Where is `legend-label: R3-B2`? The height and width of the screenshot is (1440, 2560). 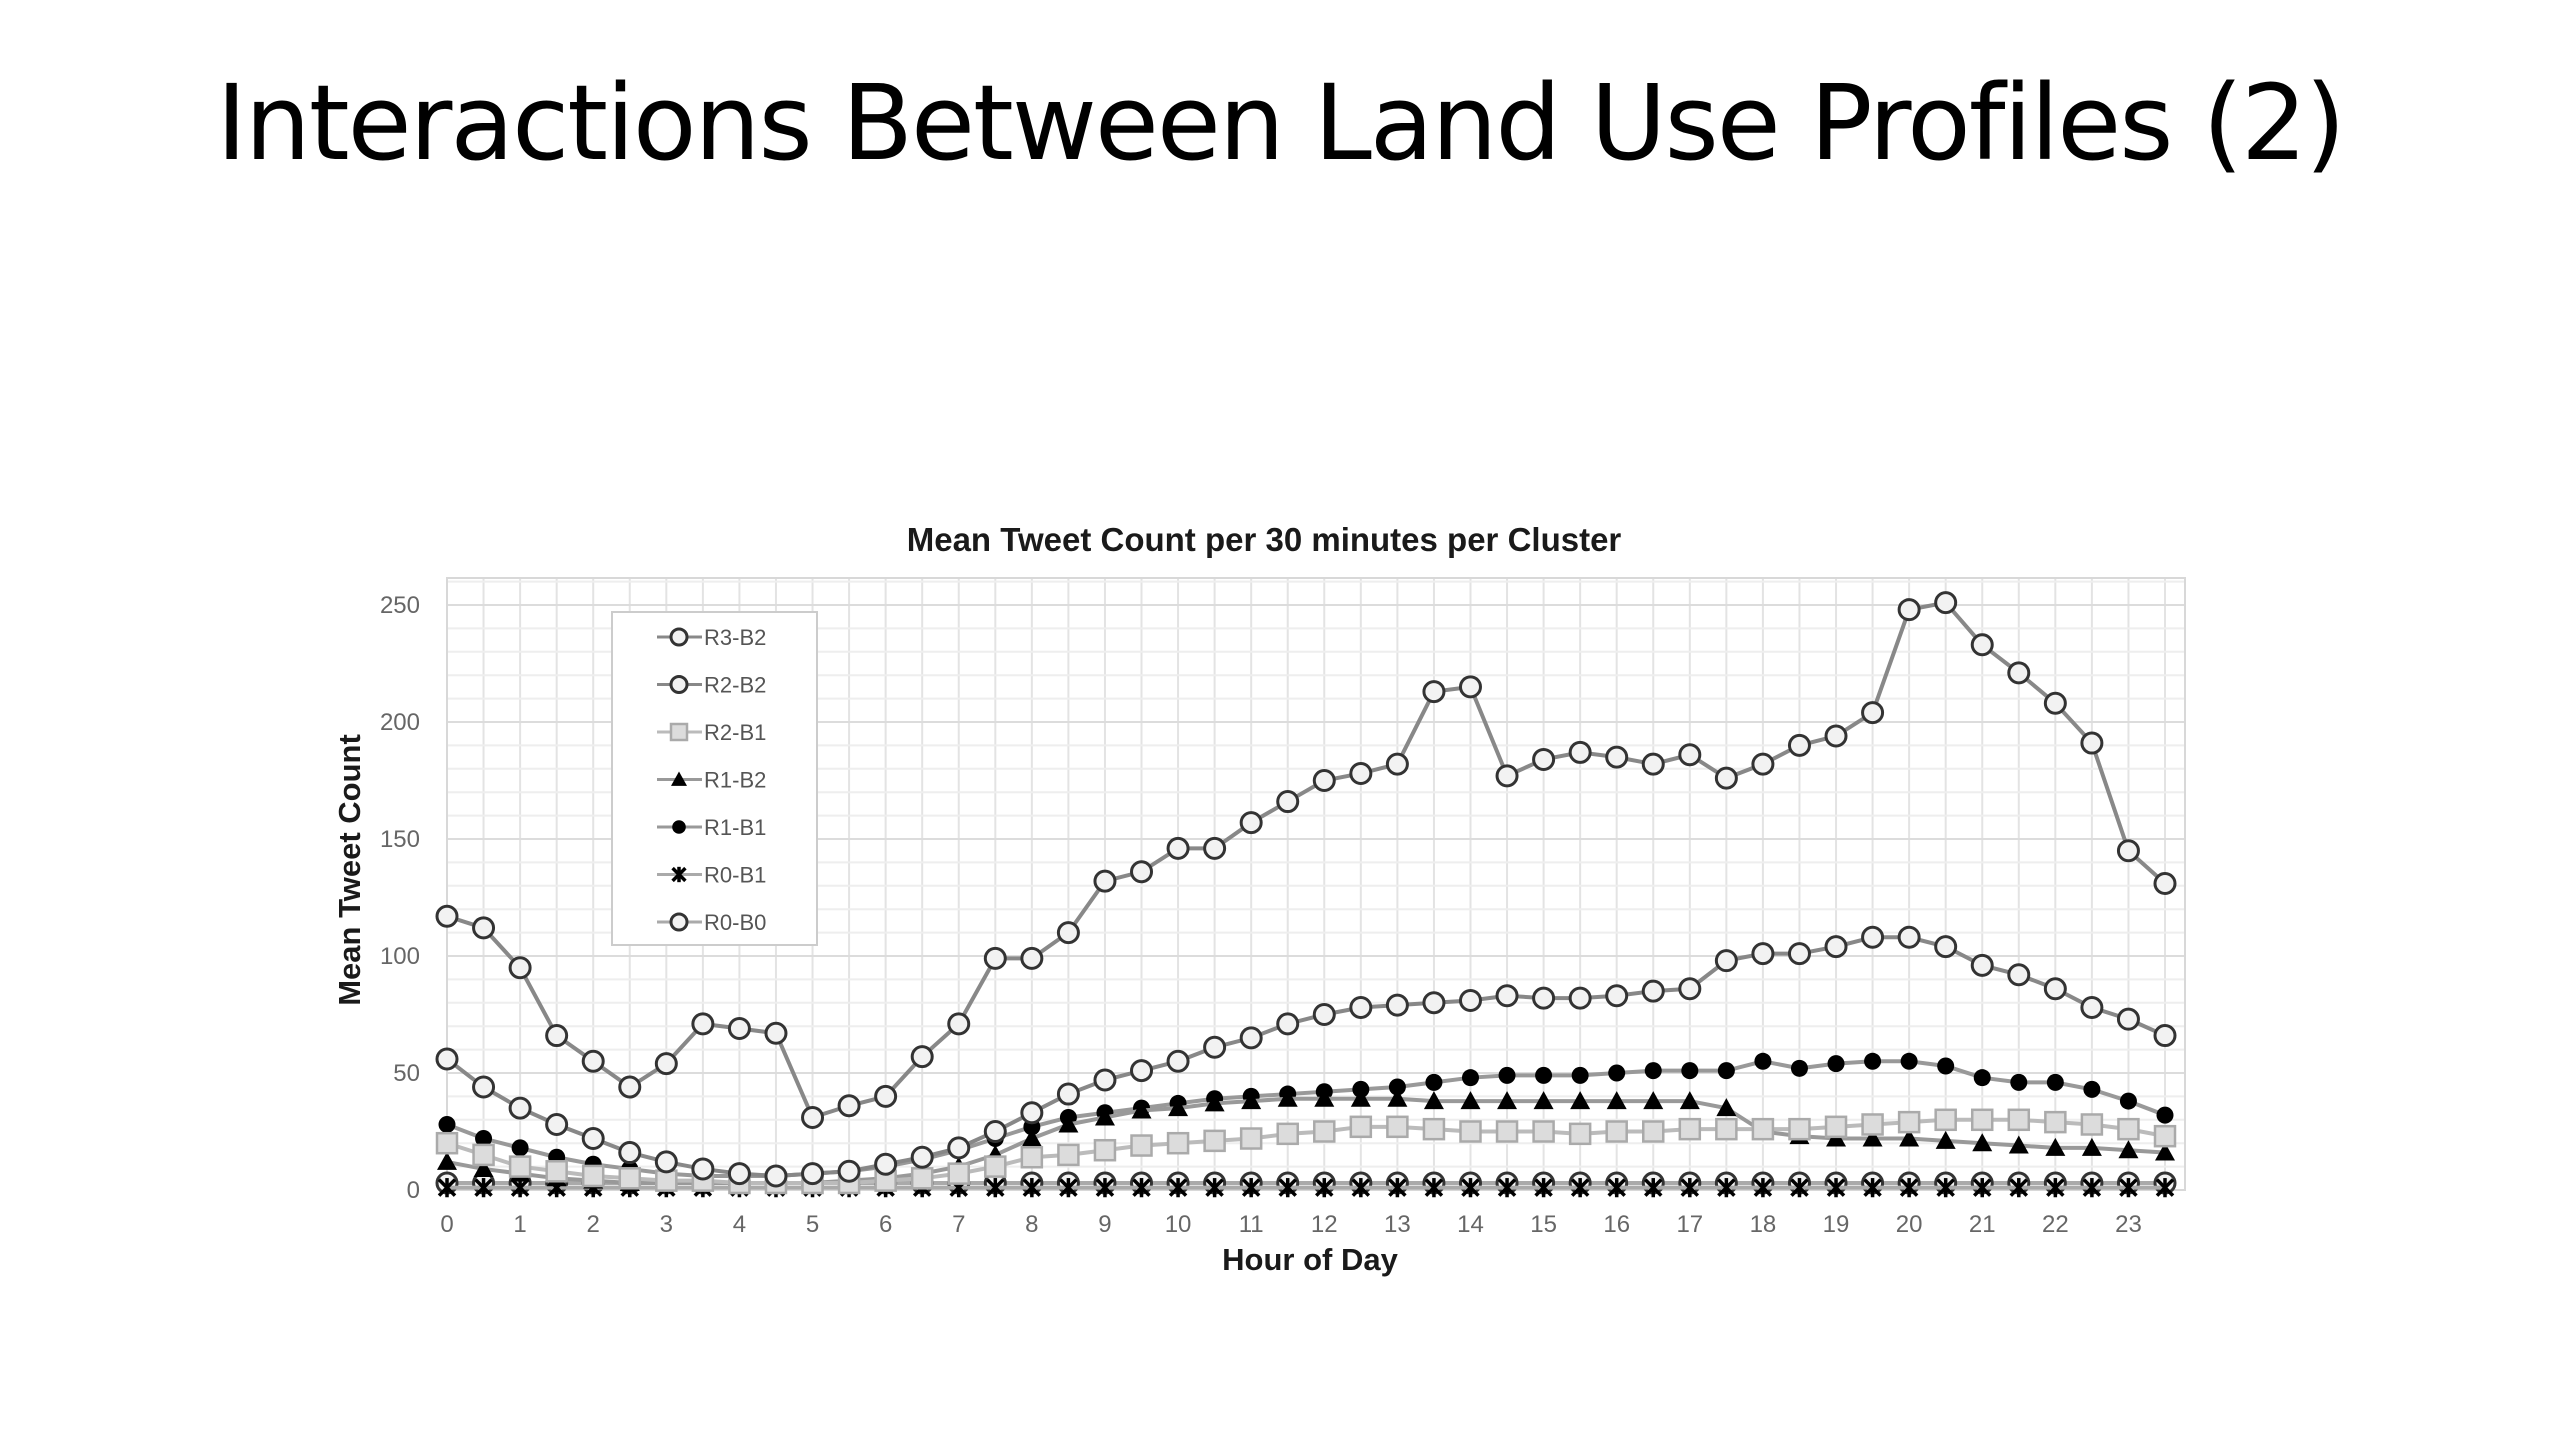
legend-label: R3-B2 is located at coordinates (735, 637).